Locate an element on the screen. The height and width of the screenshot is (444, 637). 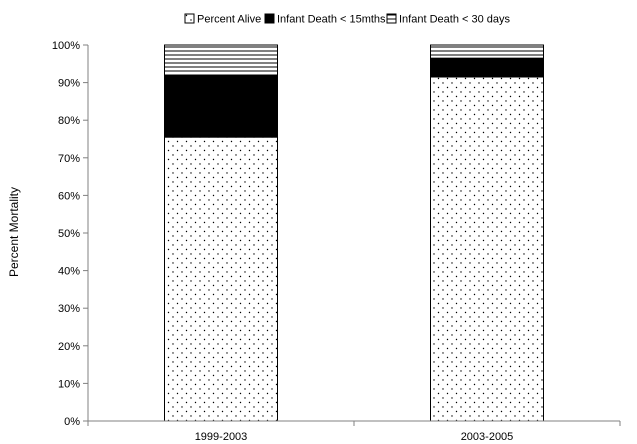
y-tick-label: 50% is located at coordinates (69, 234).